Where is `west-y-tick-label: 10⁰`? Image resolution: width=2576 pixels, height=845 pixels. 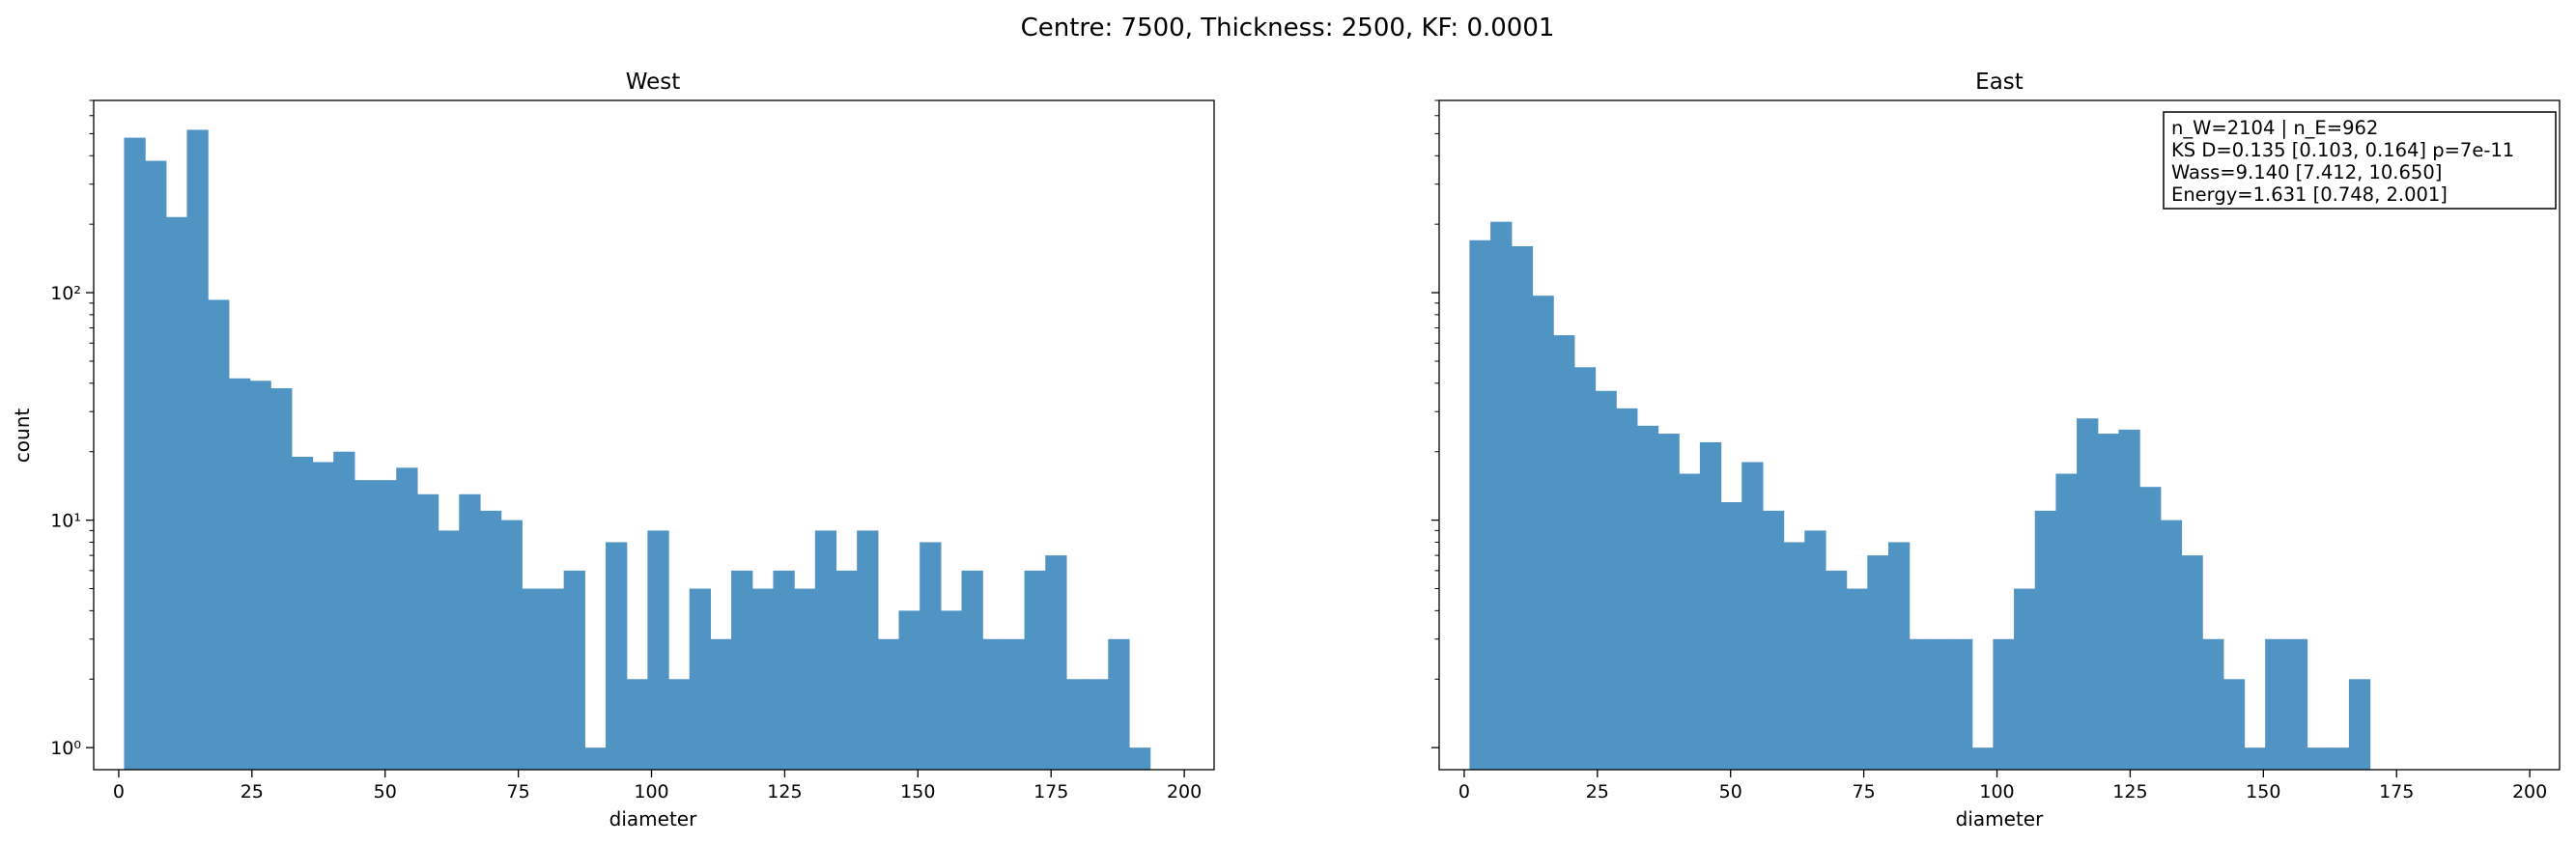 west-y-tick-label: 10⁰ is located at coordinates (65, 748).